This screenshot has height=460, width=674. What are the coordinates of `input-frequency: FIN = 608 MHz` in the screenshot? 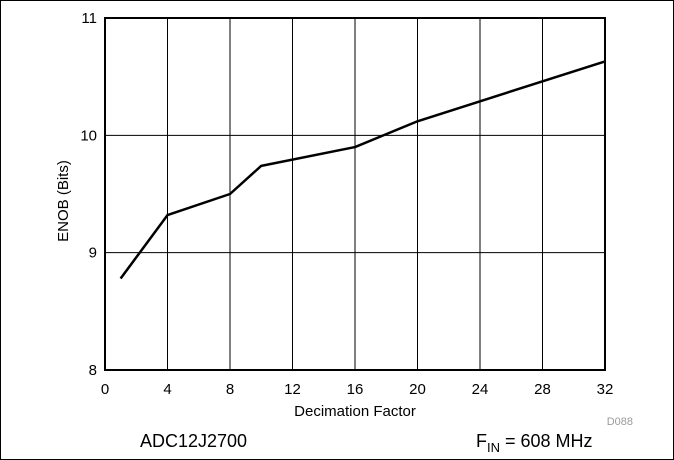 It's located at (534, 443).